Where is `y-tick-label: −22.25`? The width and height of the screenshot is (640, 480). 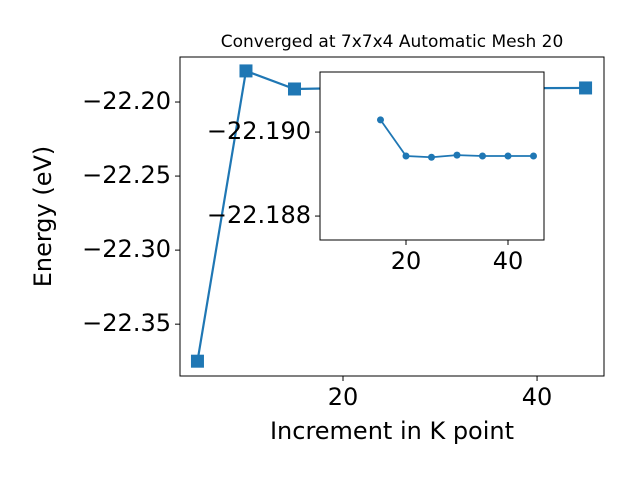 y-tick-label: −22.25 is located at coordinates (126, 175).